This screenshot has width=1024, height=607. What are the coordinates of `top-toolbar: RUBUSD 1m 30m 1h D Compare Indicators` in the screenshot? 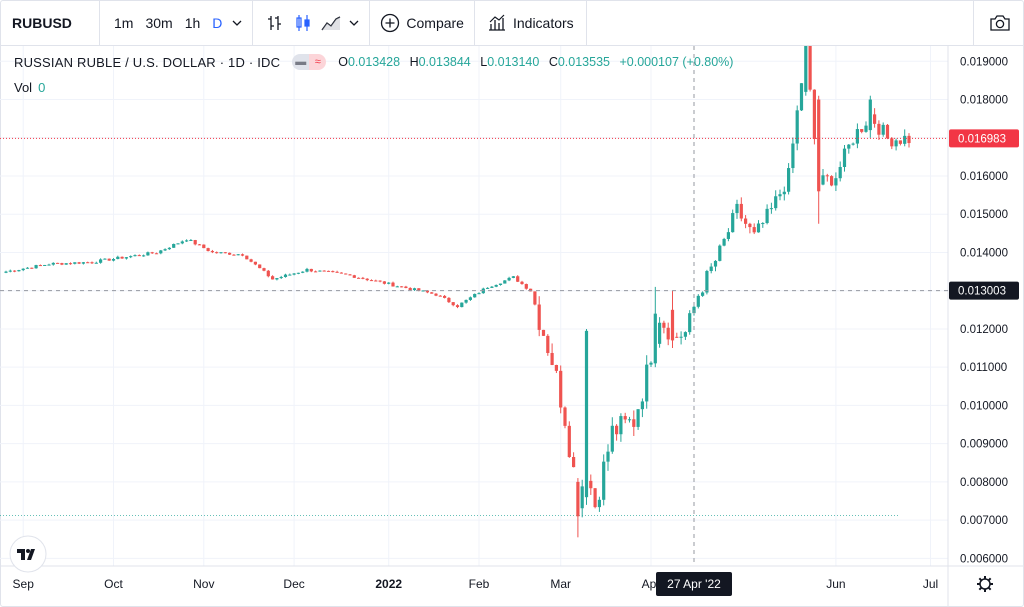 It's located at (512, 23).